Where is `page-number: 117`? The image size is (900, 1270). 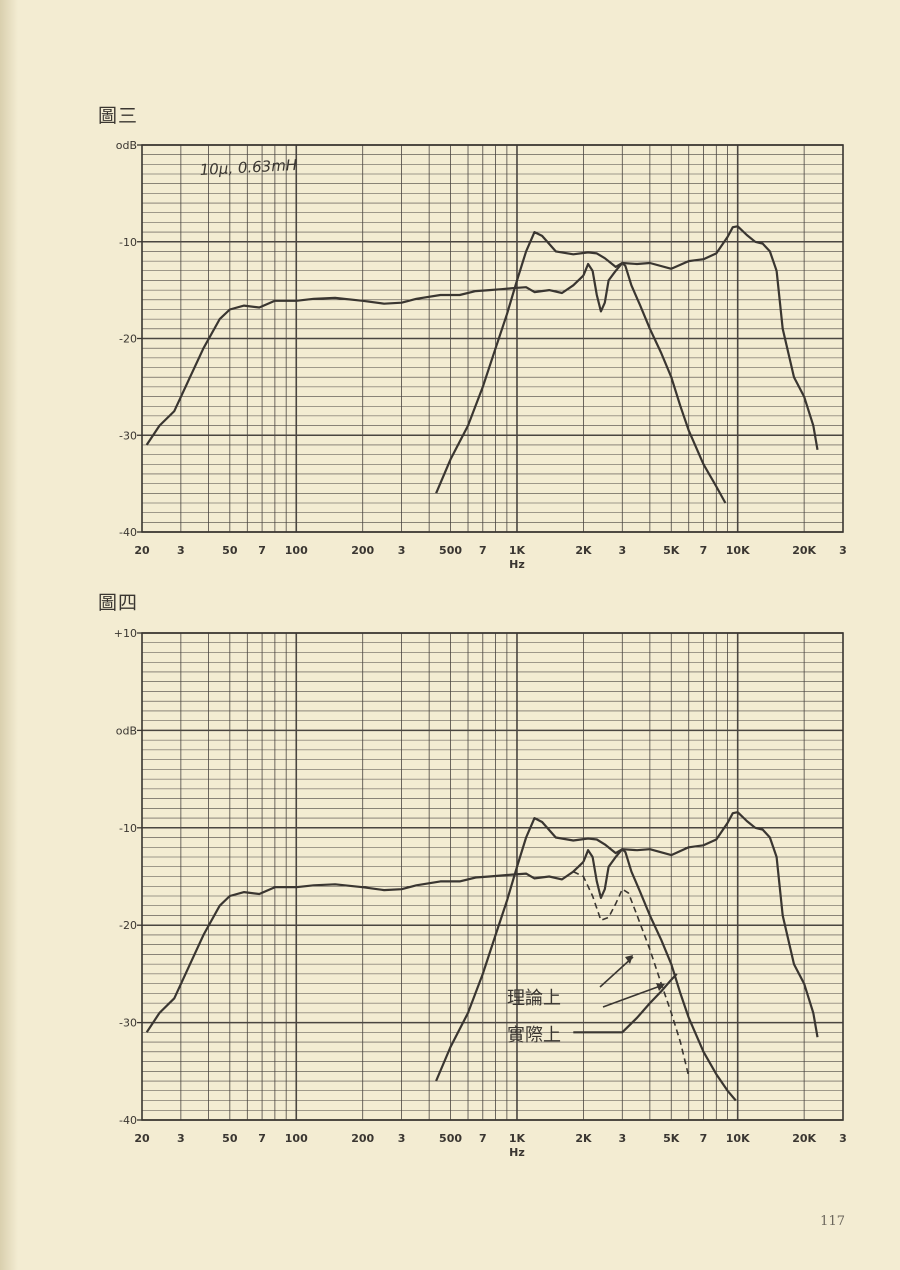 page-number: 117 is located at coordinates (832, 1221).